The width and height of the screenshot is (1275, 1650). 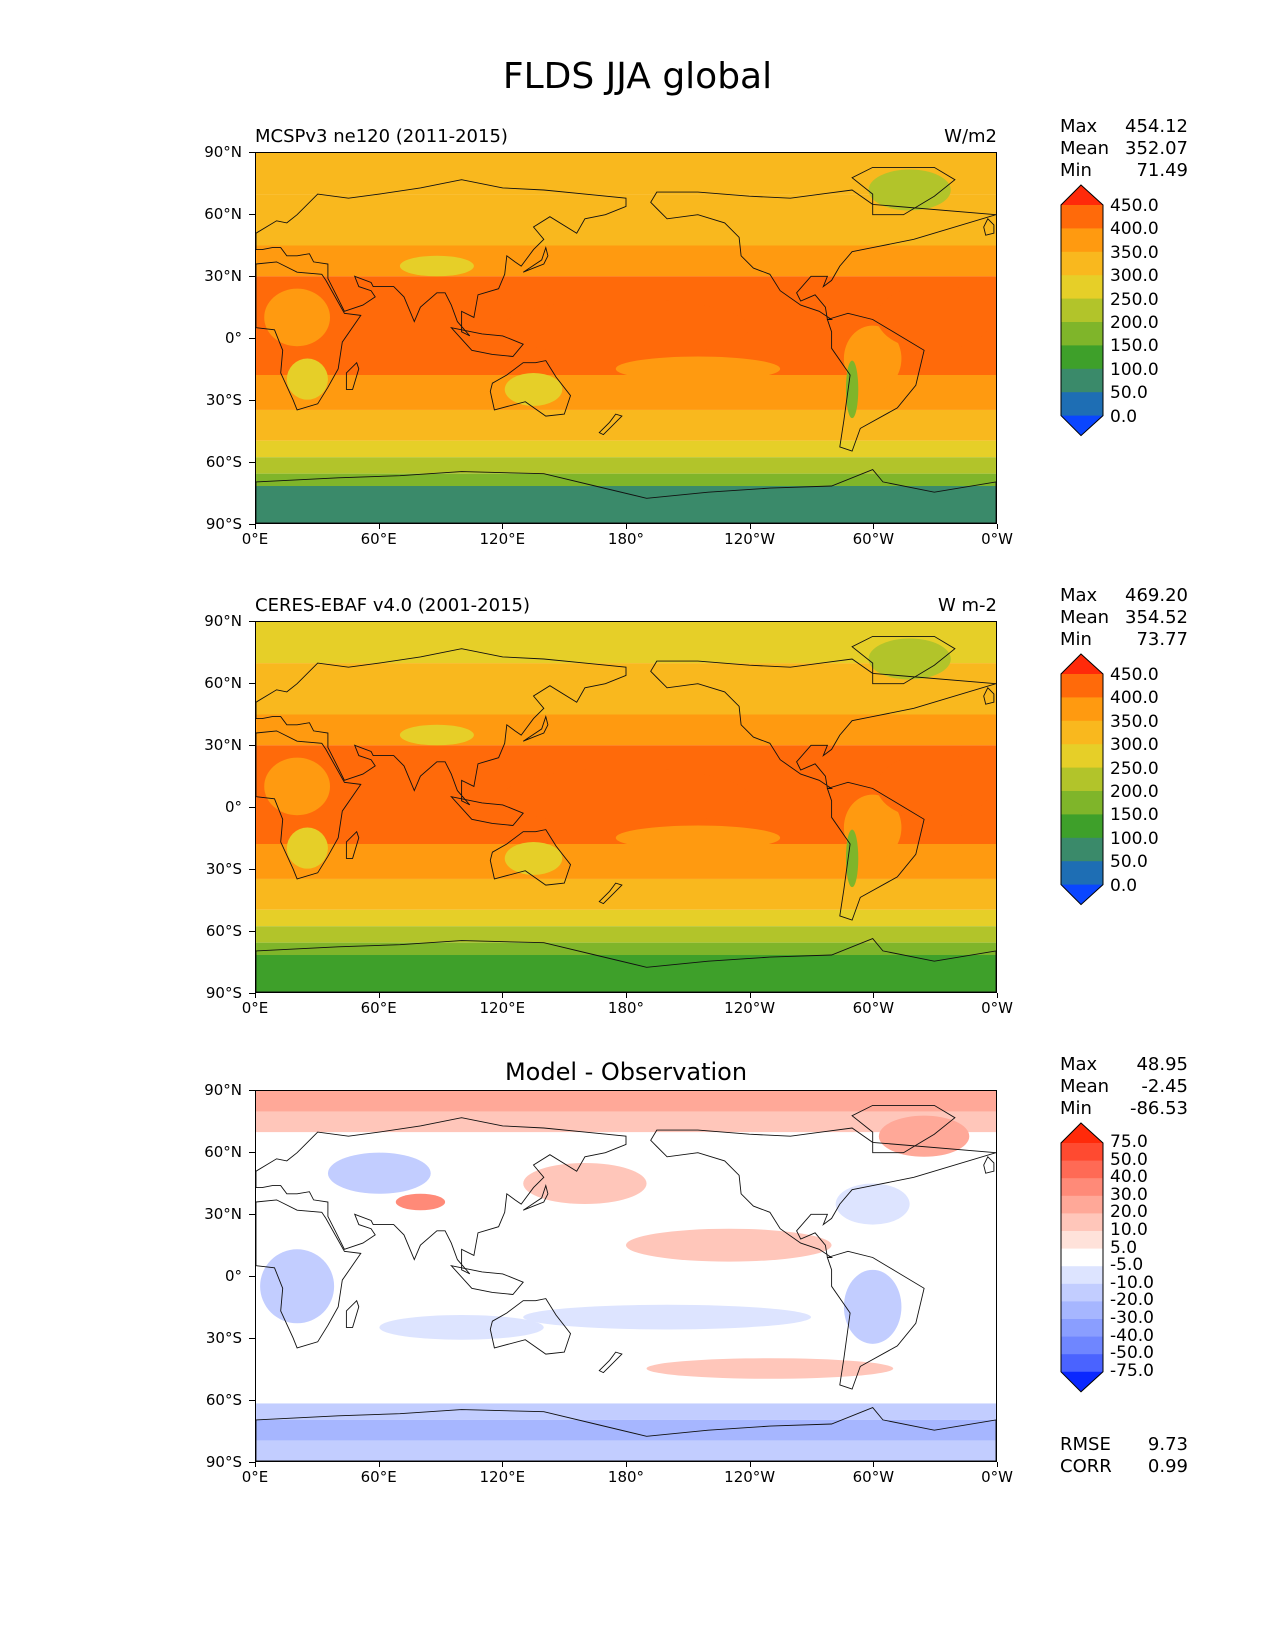 What do you see at coordinates (297, 786) in the screenshot?
I see `field-region-africa-sahel` at bounding box center [297, 786].